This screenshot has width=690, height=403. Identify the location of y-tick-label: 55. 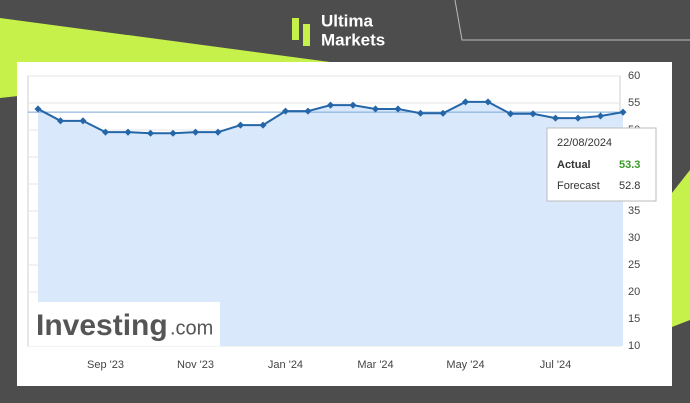
(634, 103).